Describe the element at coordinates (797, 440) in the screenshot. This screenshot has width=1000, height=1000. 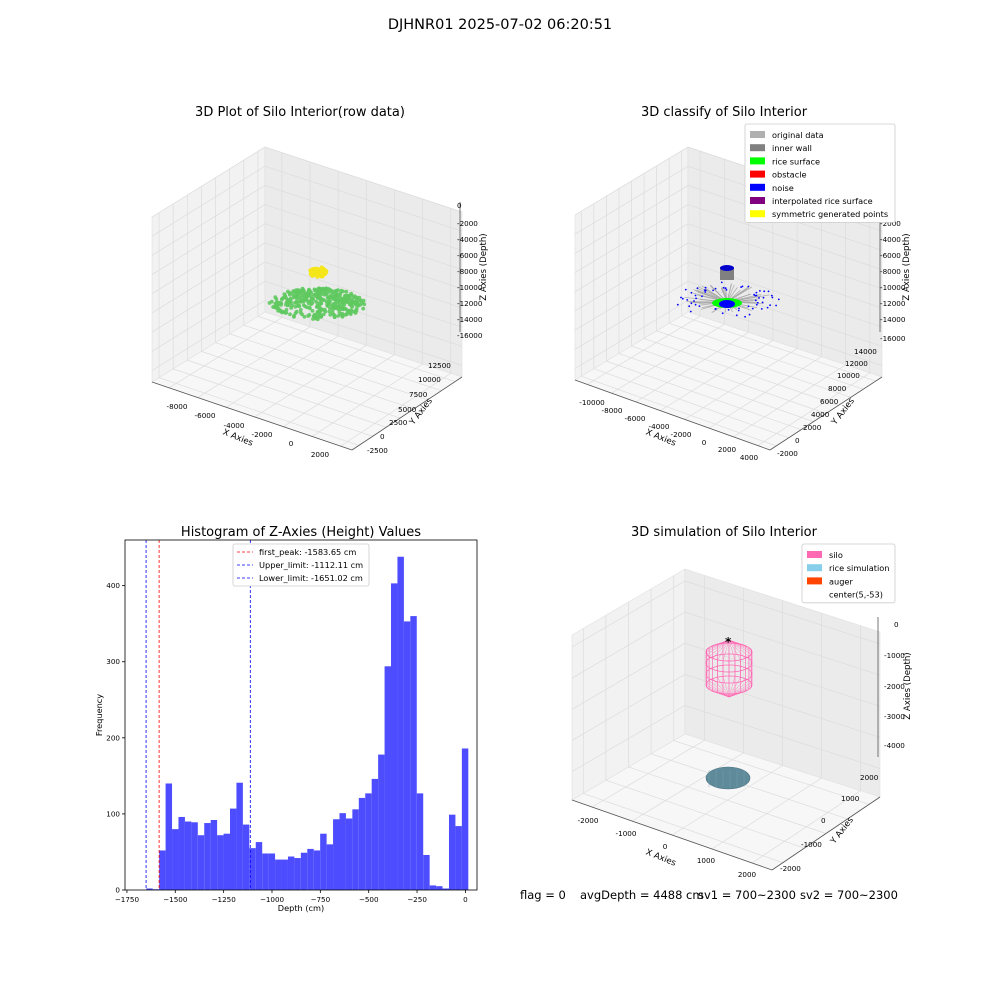
I see `y-tick-label: 0` at that location.